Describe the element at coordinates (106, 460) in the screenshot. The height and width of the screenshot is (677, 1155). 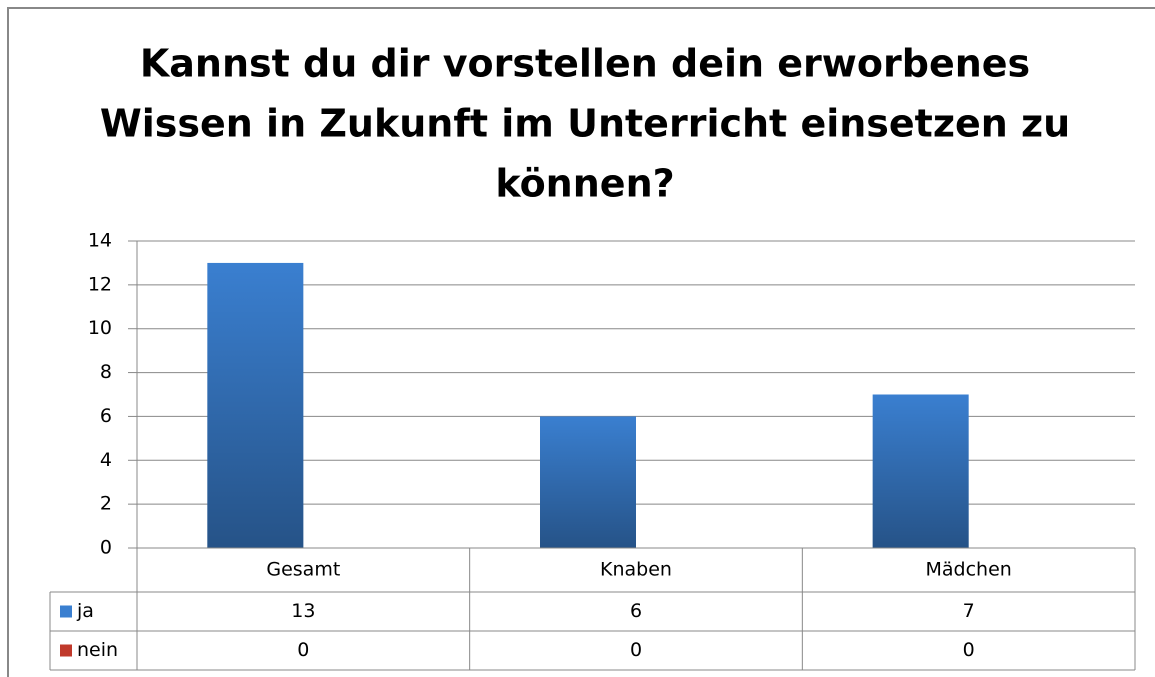
I see `y-tick-label: 4` at that location.